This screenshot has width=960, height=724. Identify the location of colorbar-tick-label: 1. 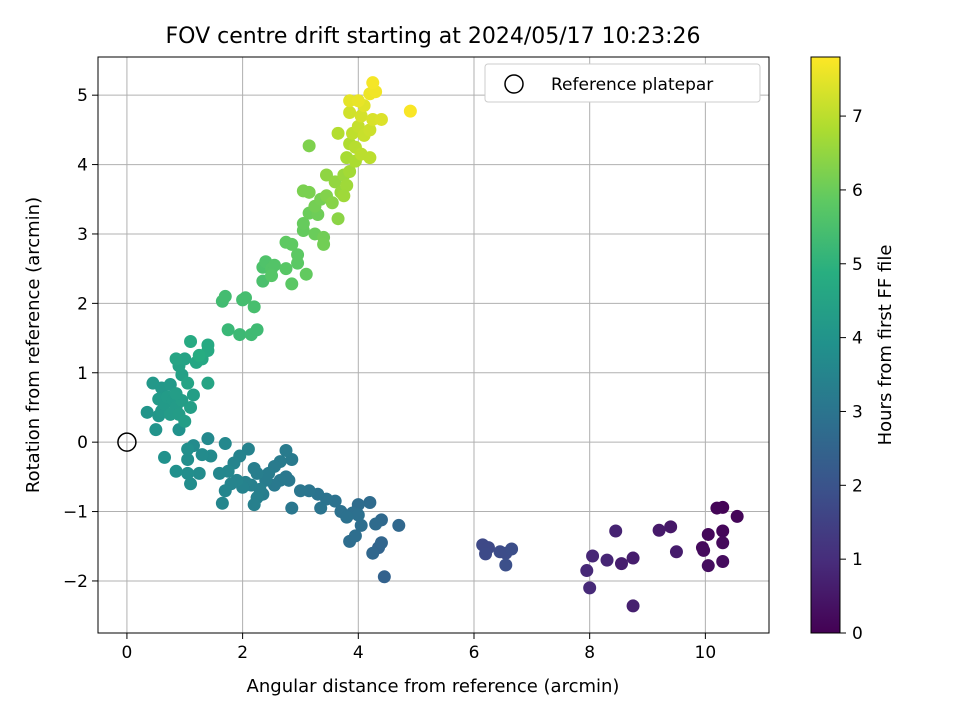
(857, 560).